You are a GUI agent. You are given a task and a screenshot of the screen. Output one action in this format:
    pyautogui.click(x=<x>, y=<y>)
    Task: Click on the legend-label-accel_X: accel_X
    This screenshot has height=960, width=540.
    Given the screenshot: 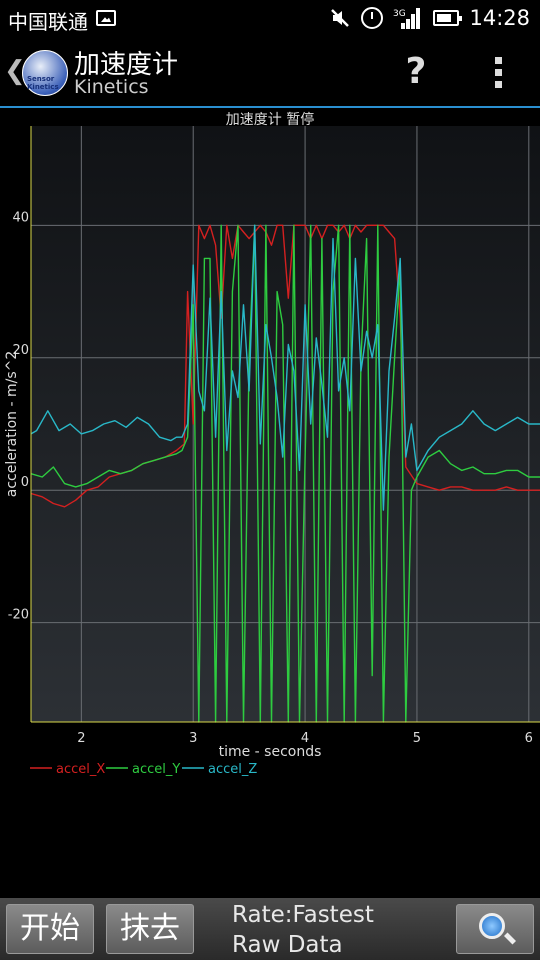 What is the action you would take?
    pyautogui.click(x=80, y=769)
    